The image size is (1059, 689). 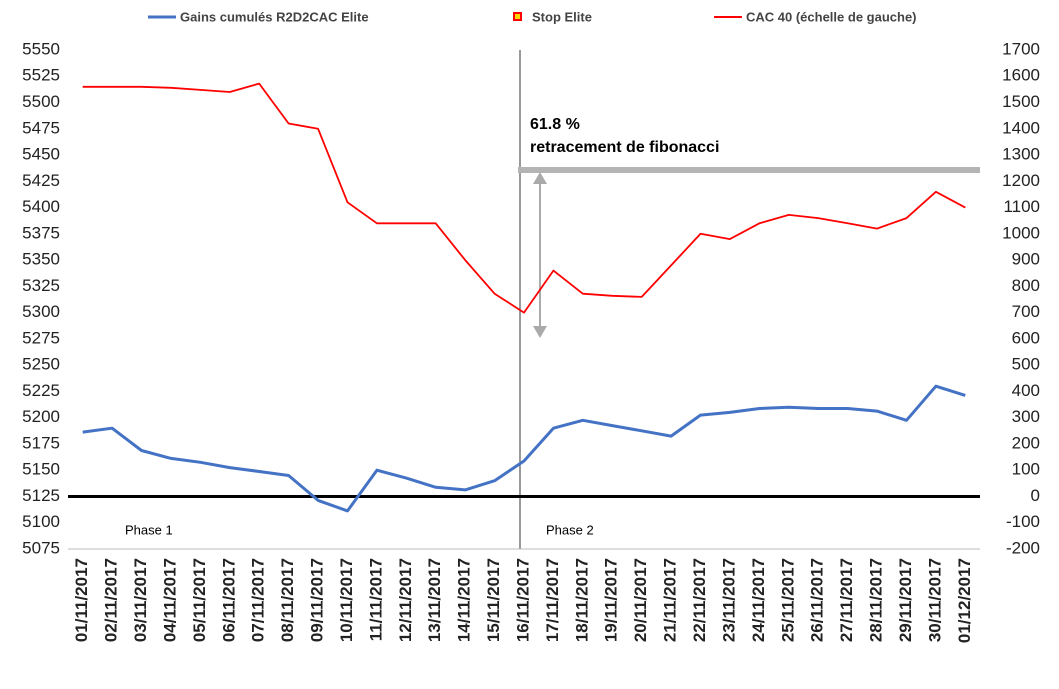 I want to click on y-tick-label: 5250, so click(x=41, y=364).